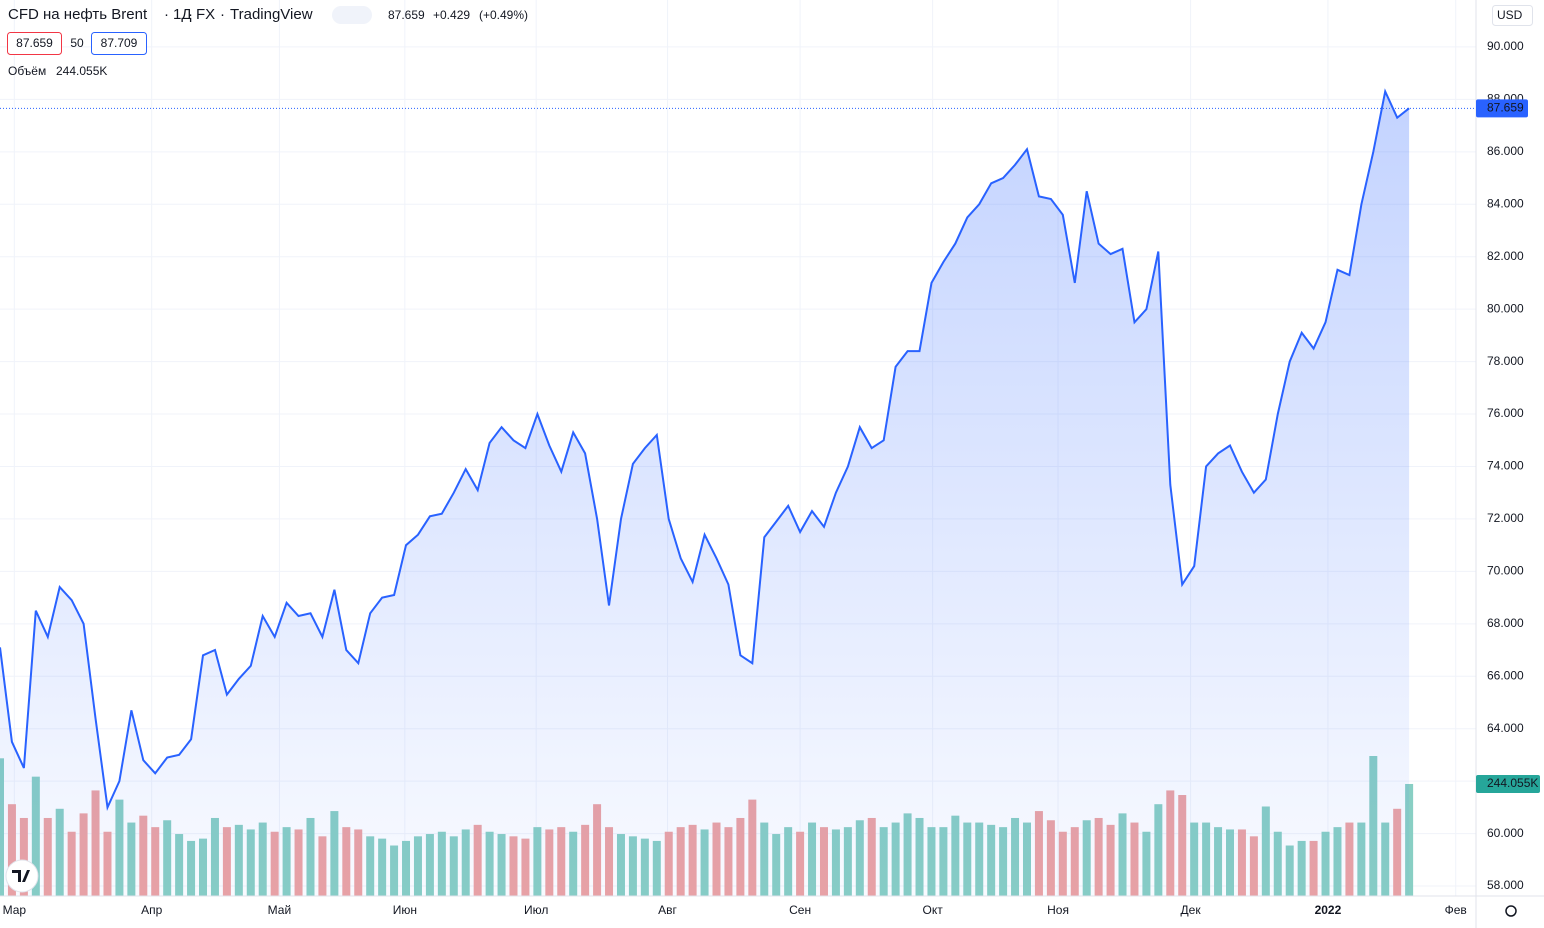  What do you see at coordinates (1505, 833) in the screenshot?
I see `y-tick-label: 60.000` at bounding box center [1505, 833].